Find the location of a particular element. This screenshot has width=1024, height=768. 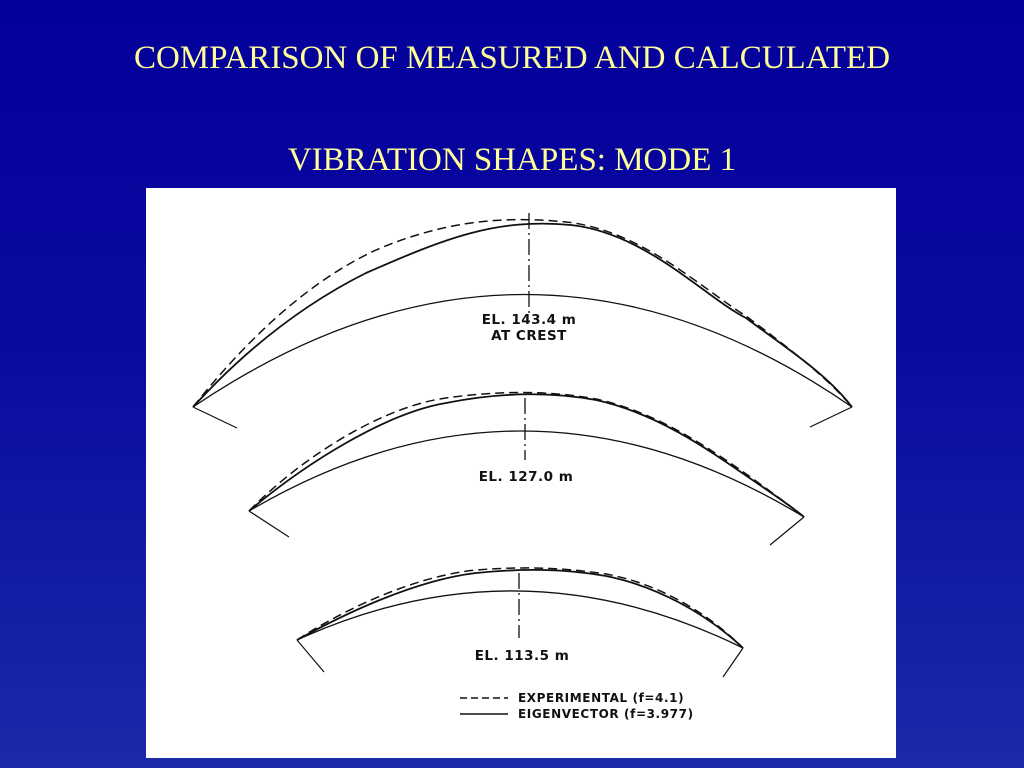

crest-sub-label: AT CREST is located at coordinates (529, 336).